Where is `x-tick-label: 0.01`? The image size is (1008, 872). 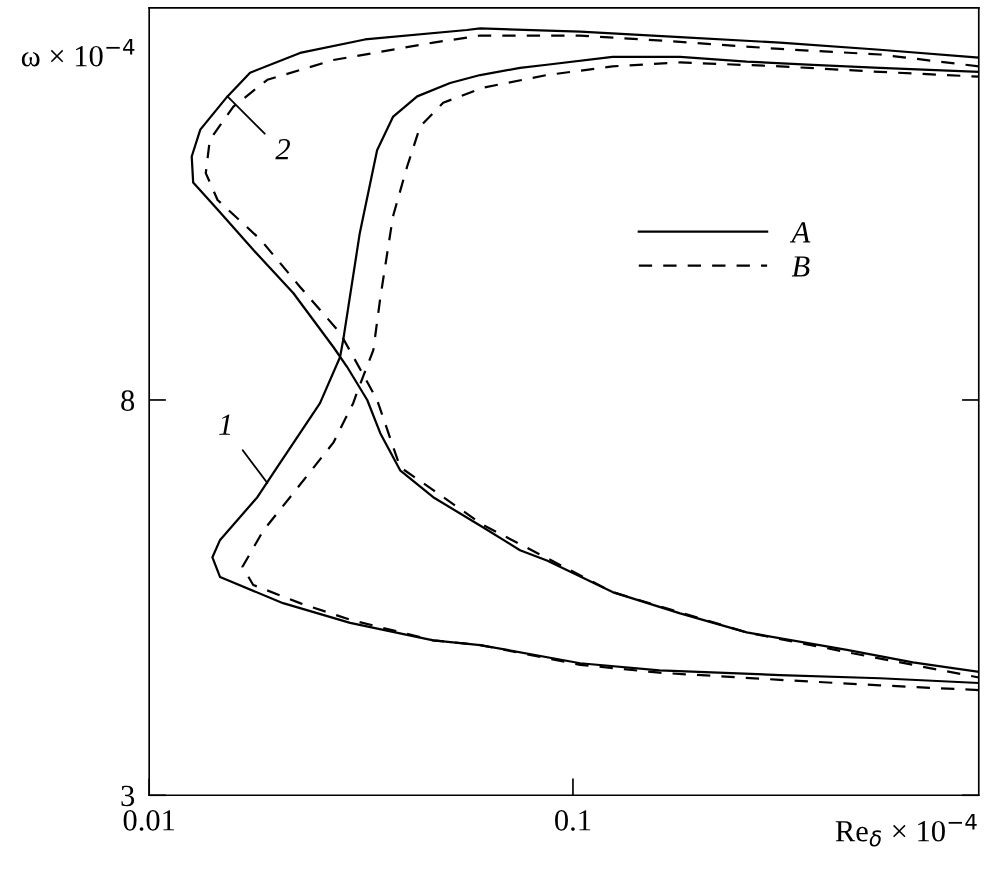
x-tick-label: 0.01 is located at coordinates (149, 820).